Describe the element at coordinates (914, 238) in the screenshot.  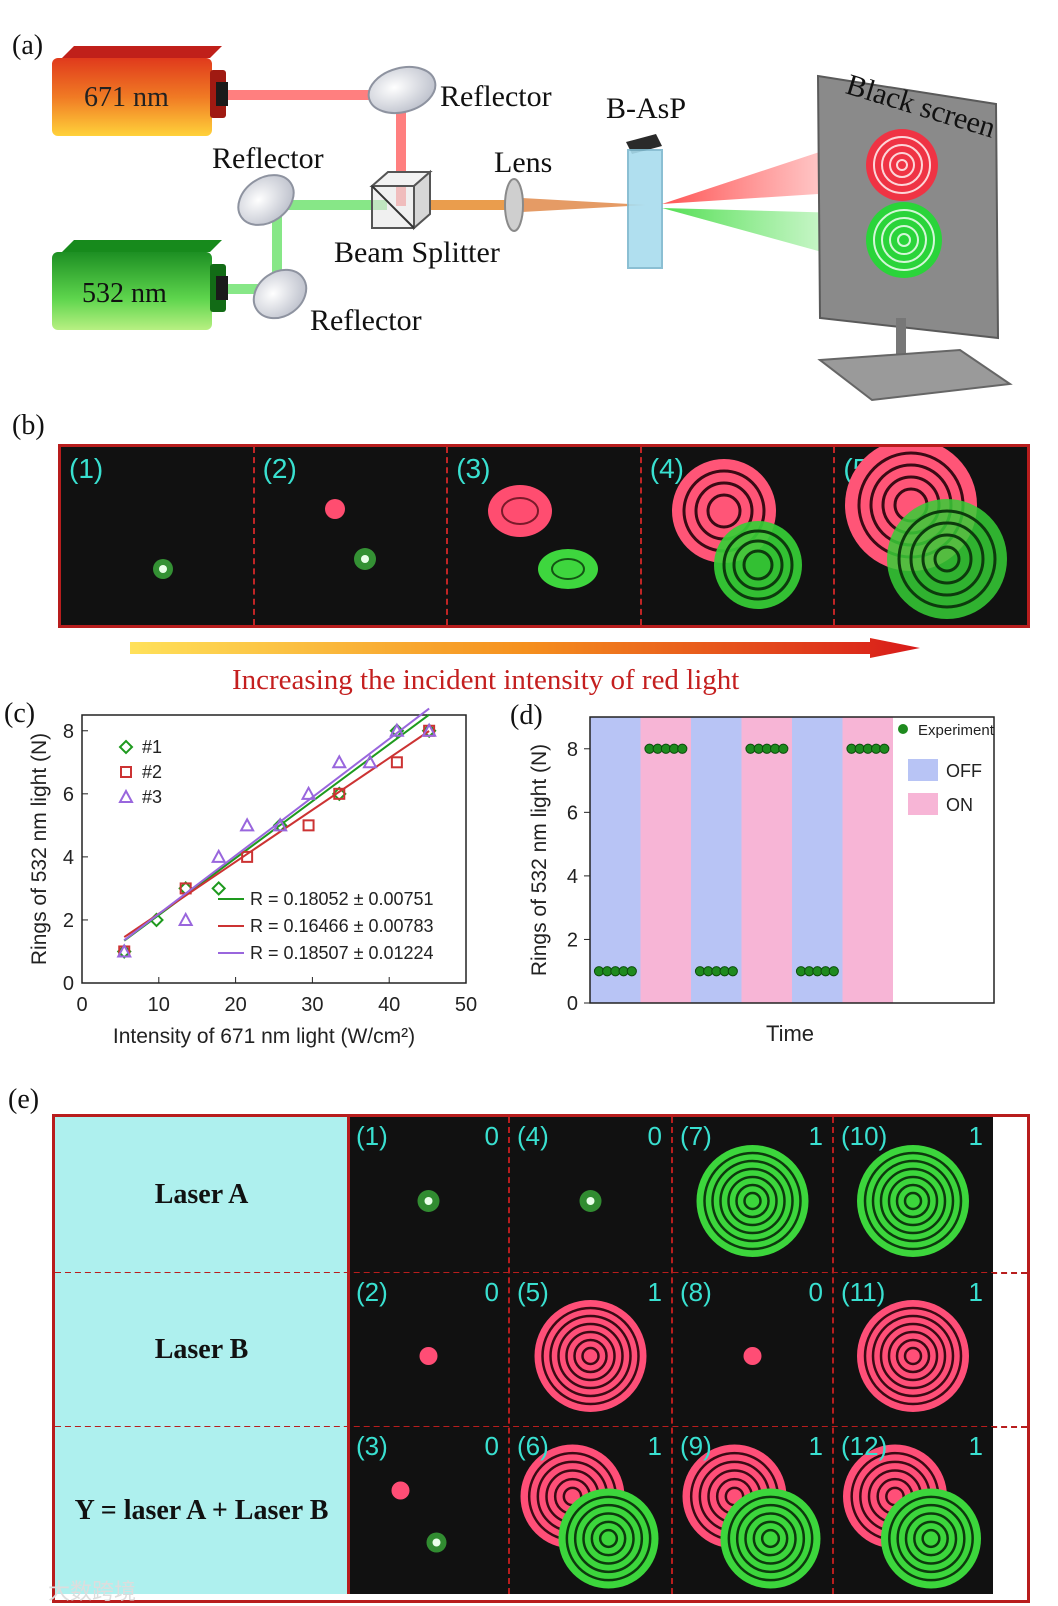
I see `black-screen` at that location.